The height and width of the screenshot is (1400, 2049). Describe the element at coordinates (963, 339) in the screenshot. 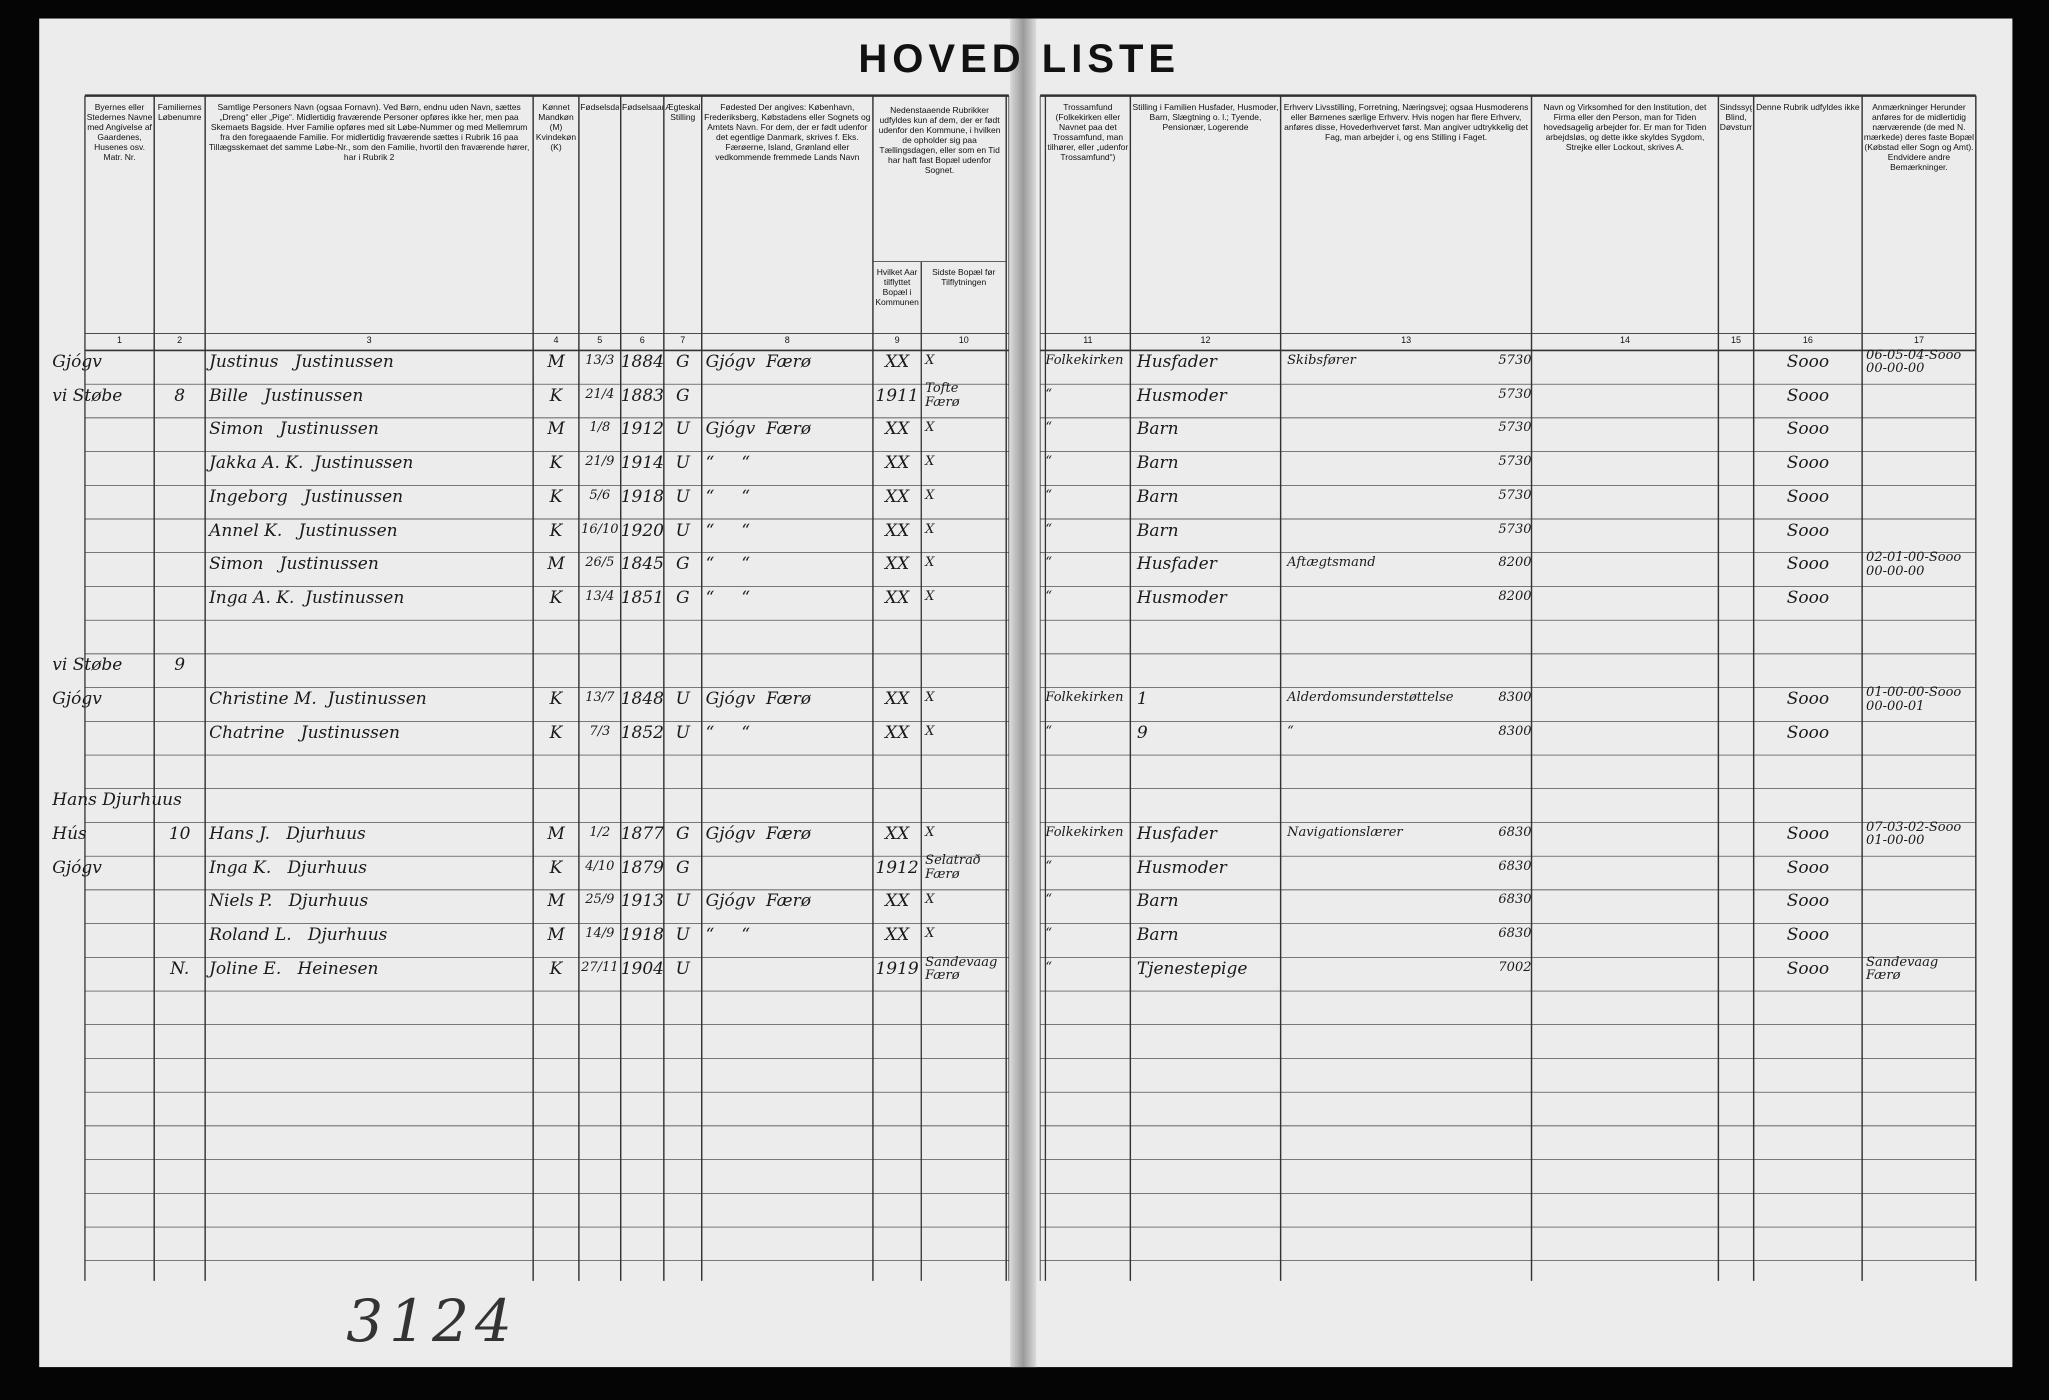

I see `column-number: 10` at that location.